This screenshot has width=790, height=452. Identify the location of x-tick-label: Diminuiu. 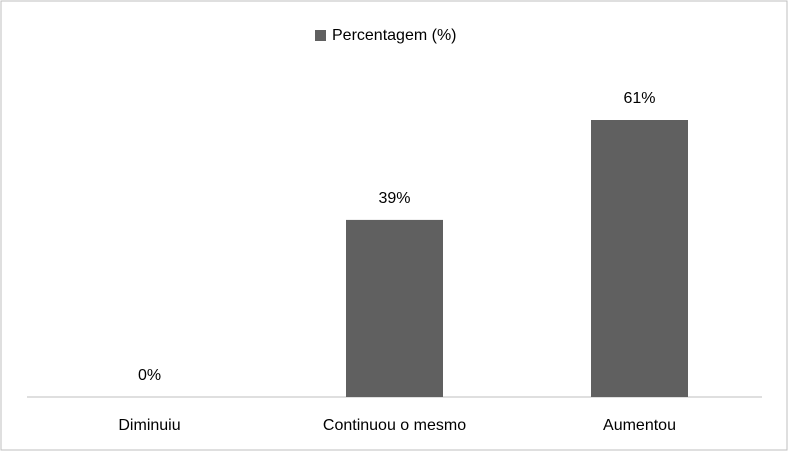
(149, 425).